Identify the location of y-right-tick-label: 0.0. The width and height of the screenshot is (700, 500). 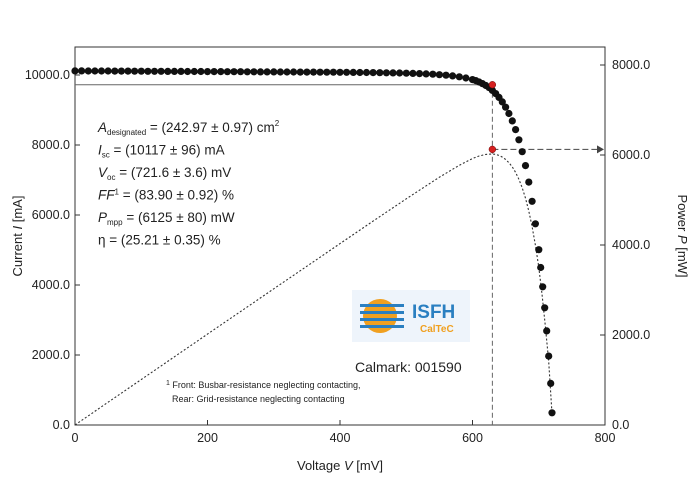
(620, 425).